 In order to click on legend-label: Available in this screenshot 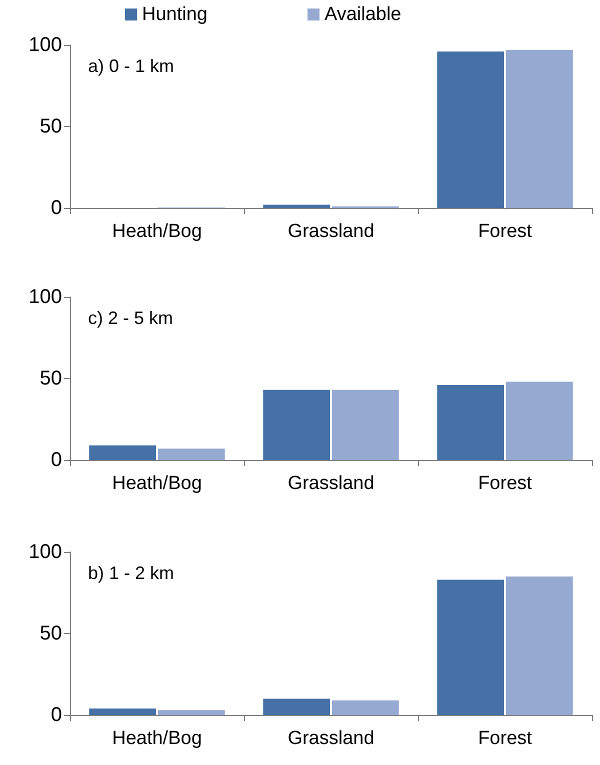, I will do `click(363, 14)`.